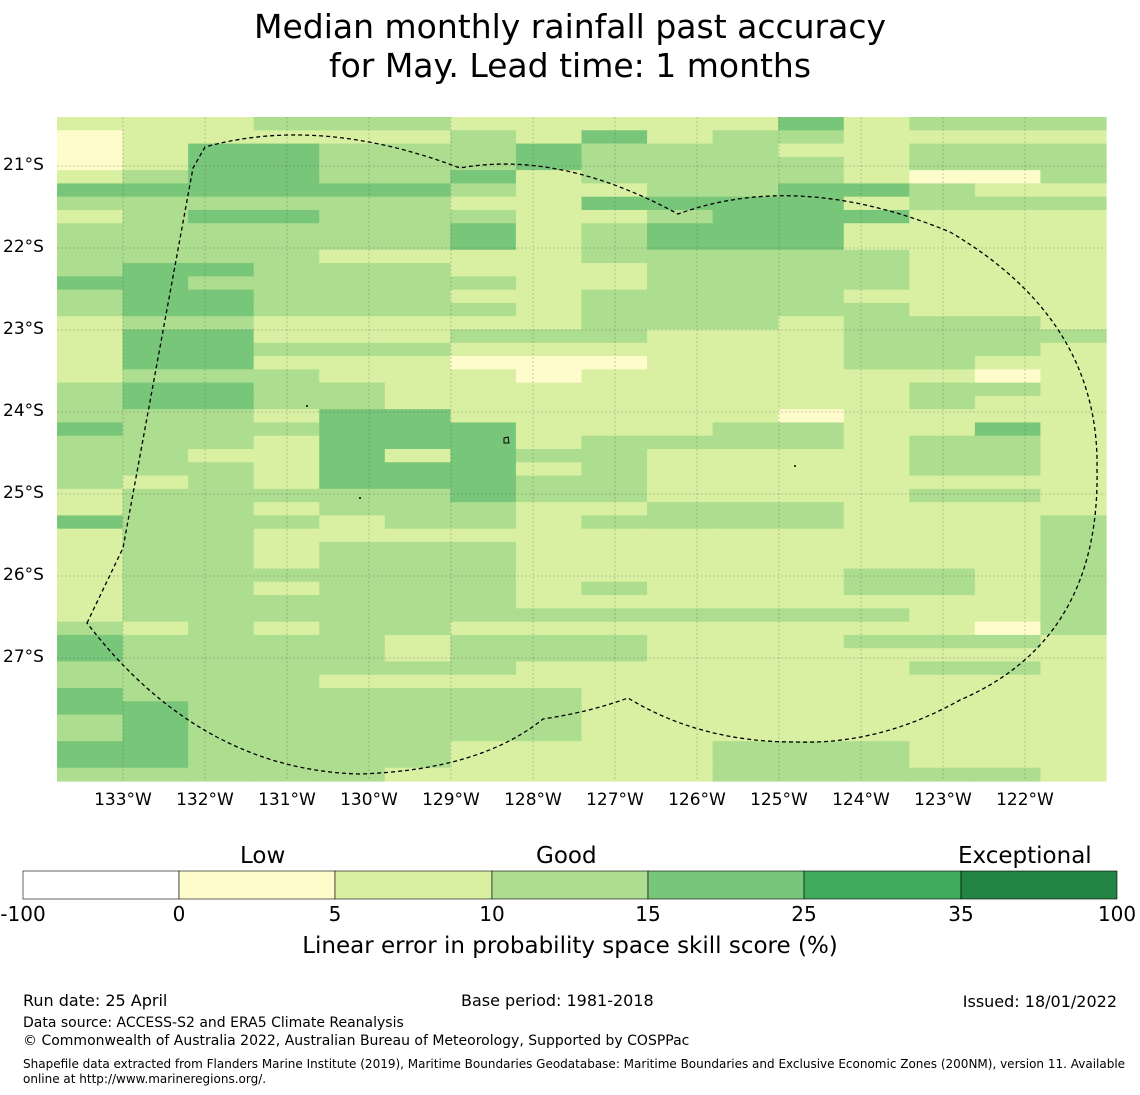  I want to click on lat-label: 25°S, so click(23, 493).